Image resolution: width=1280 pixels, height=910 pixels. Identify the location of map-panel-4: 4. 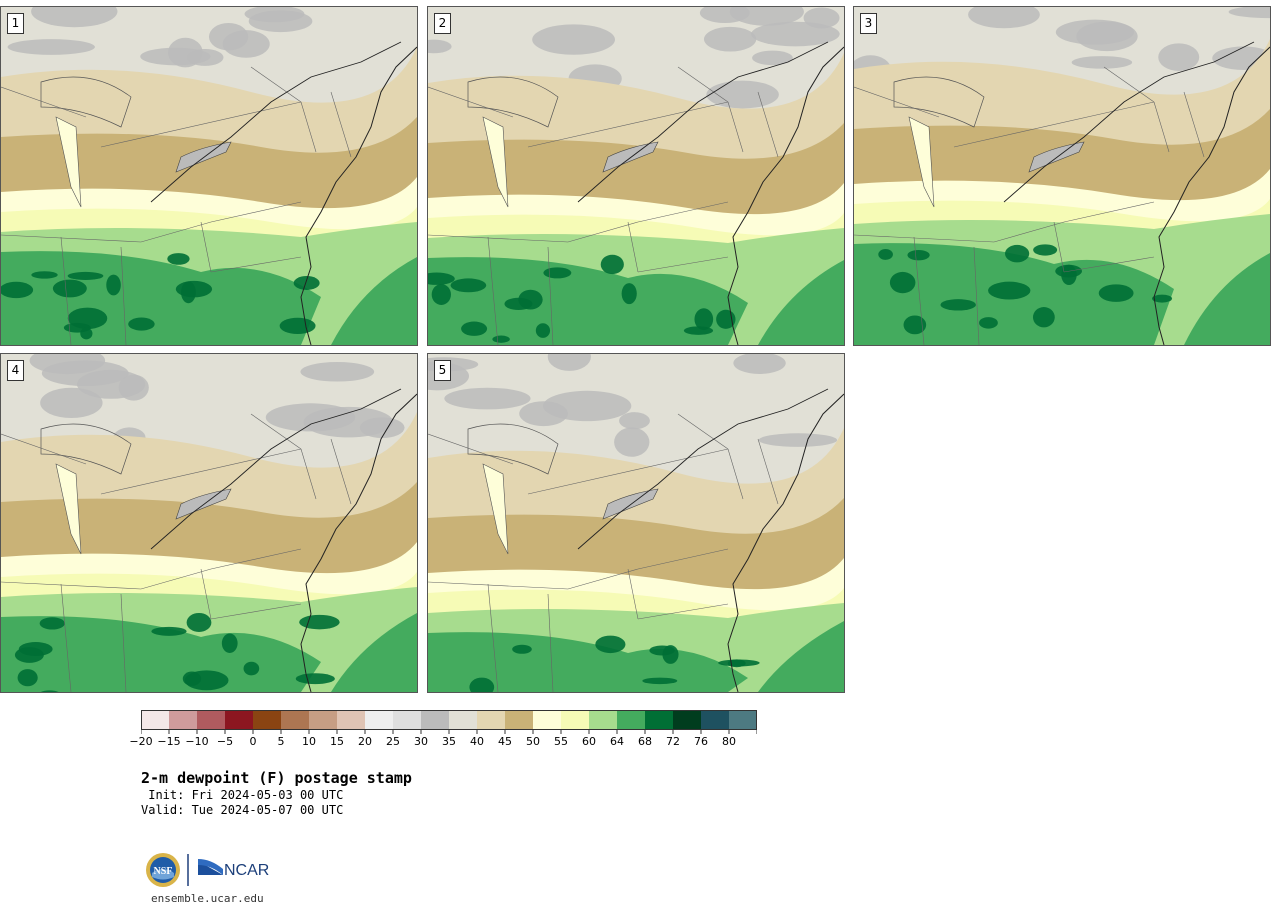
(209, 523).